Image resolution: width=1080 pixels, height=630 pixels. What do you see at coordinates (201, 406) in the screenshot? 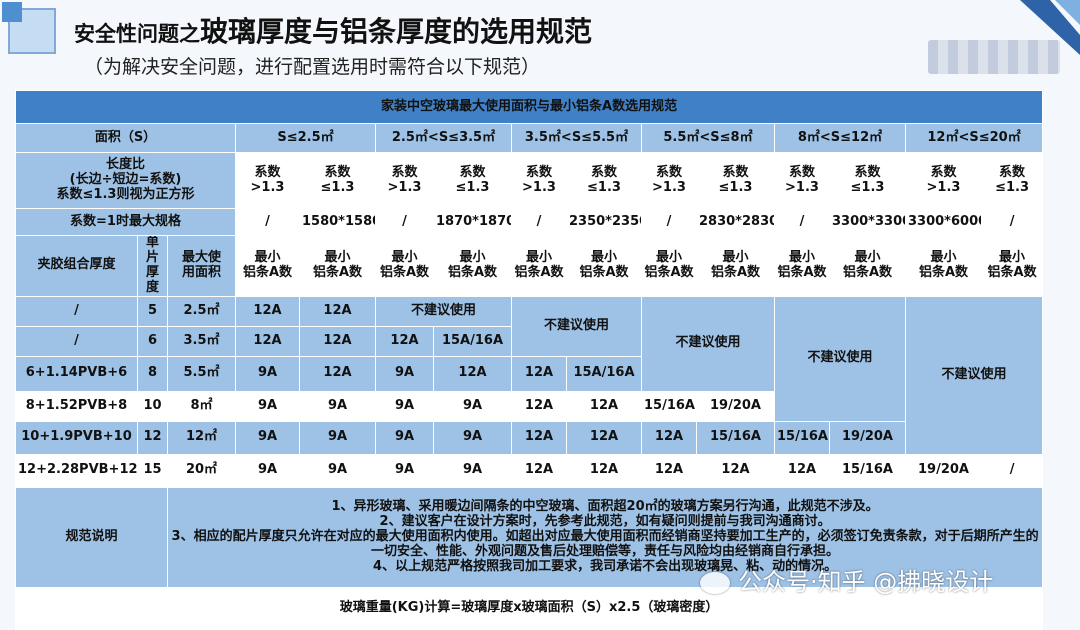
I see `max-area-cell: 8㎡` at bounding box center [201, 406].